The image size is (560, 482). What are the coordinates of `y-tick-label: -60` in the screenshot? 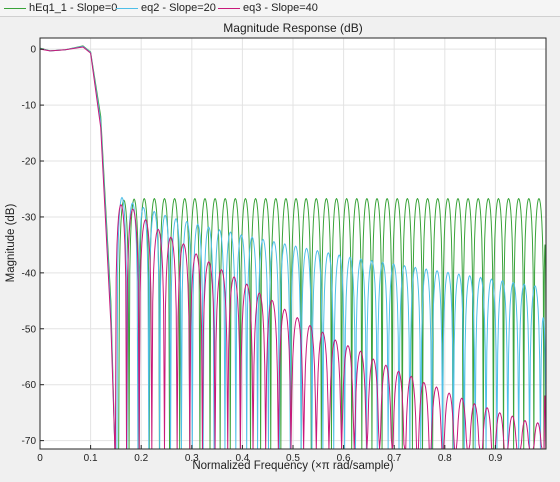 It's located at (29, 385).